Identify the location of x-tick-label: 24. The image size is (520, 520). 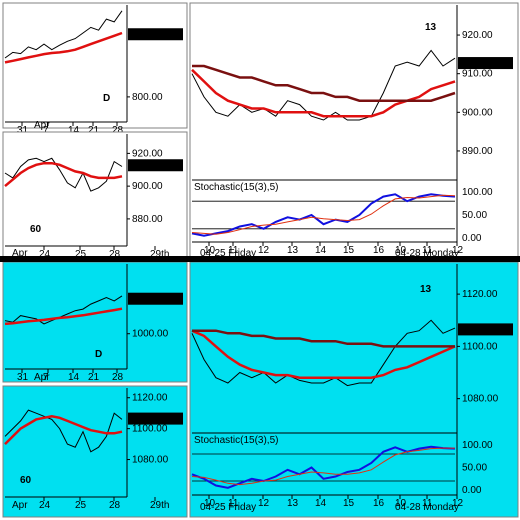
(45, 254).